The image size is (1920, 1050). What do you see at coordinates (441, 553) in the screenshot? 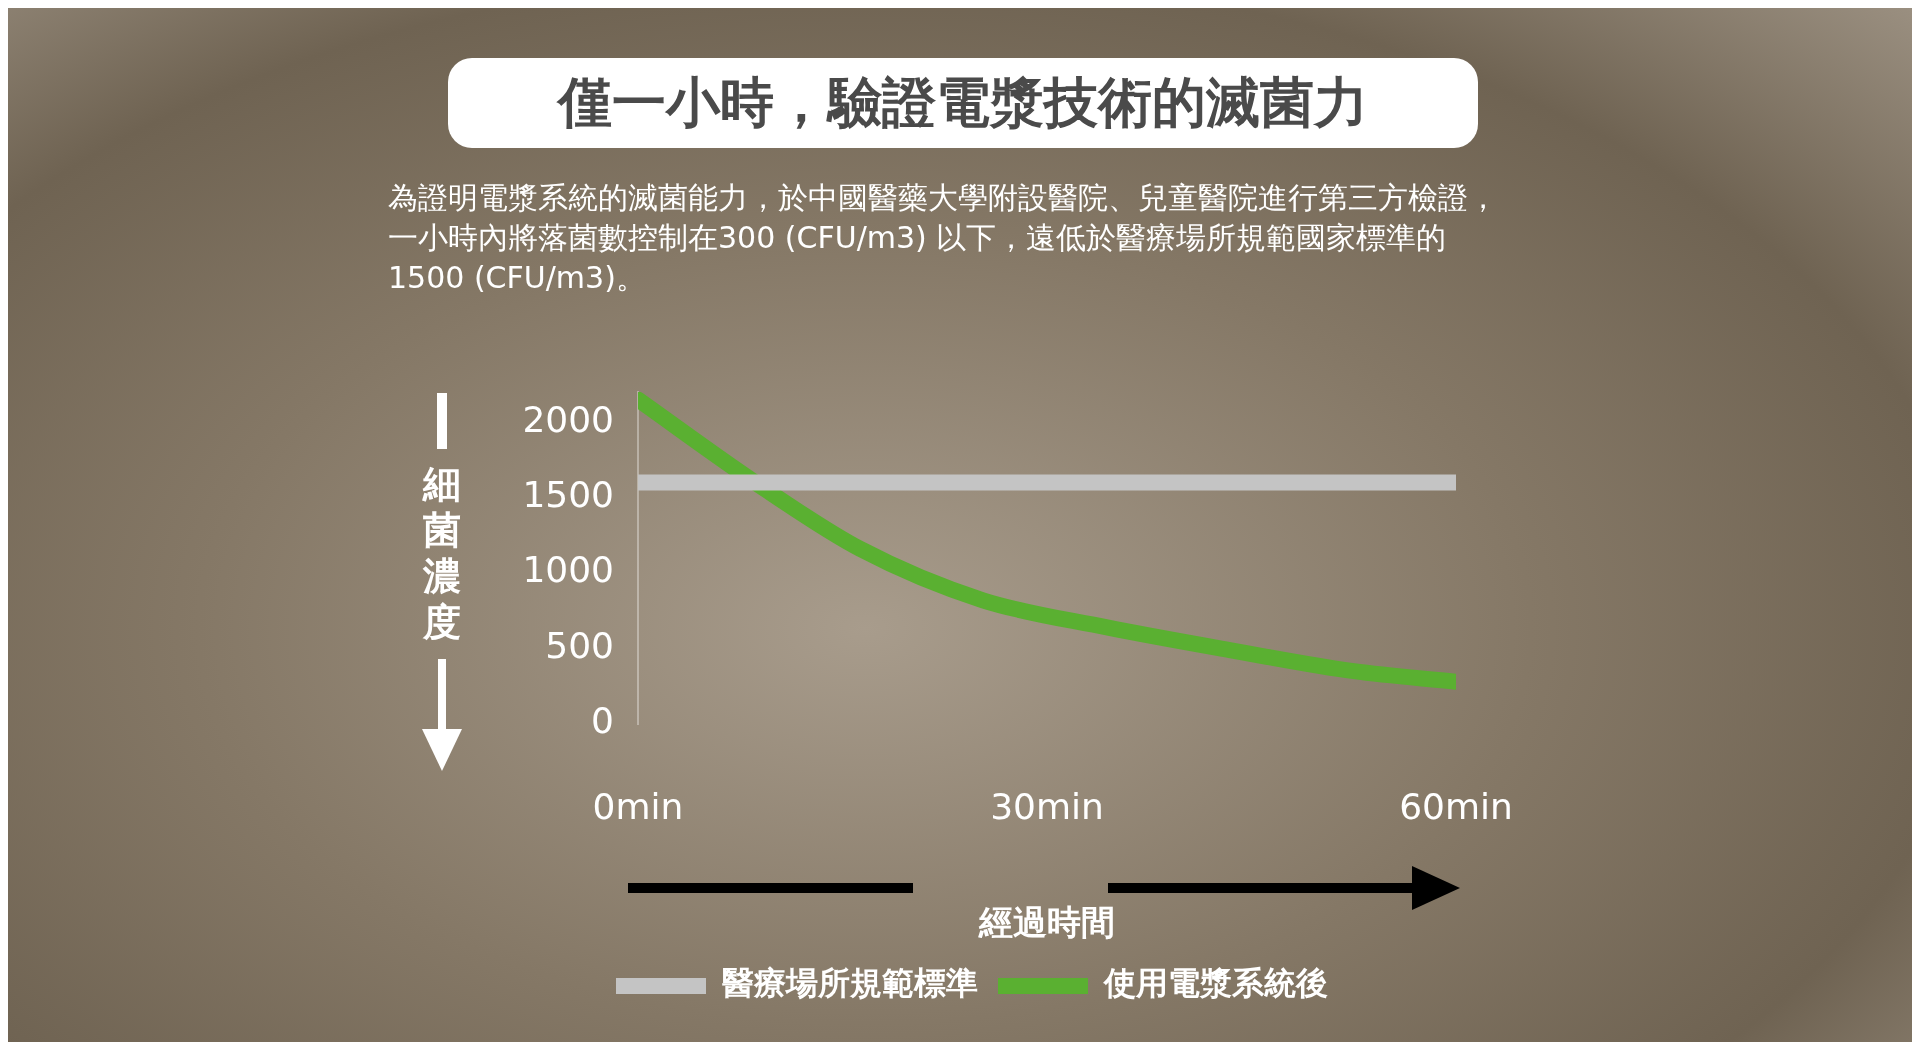
I see `y-axis-title: 細菌濃度` at bounding box center [441, 553].